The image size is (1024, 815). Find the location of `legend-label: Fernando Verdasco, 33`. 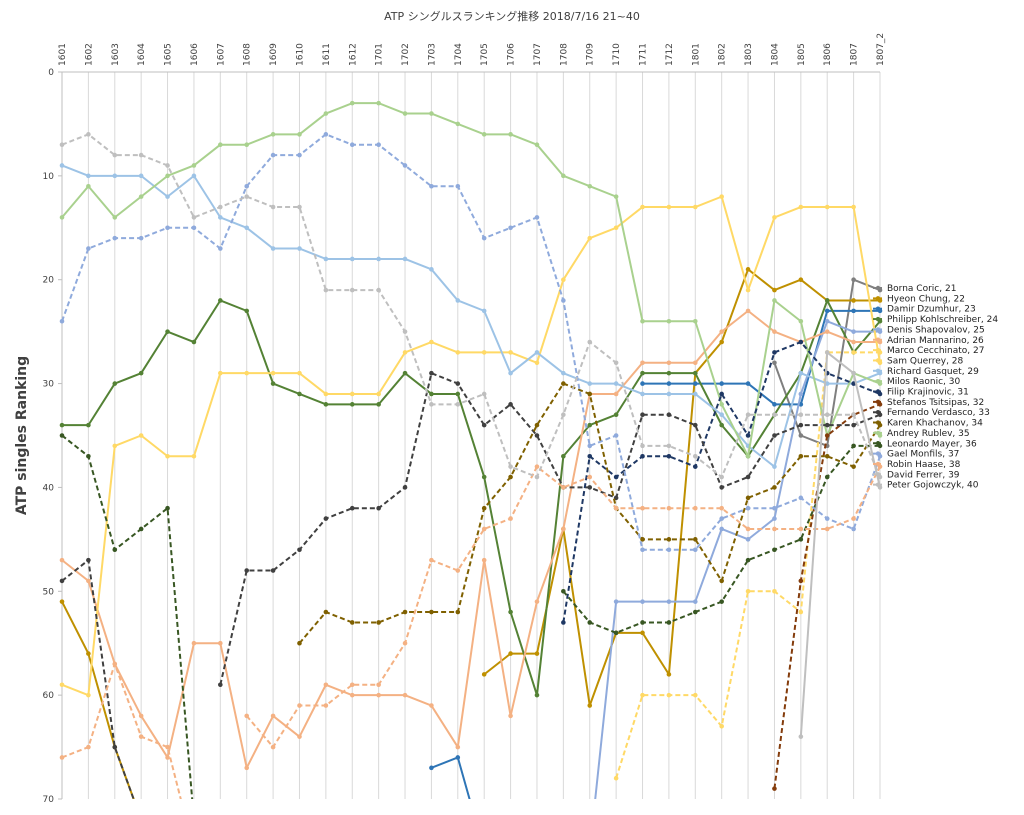

legend-label: Fernando Verdasco, 33 is located at coordinates (938, 413).